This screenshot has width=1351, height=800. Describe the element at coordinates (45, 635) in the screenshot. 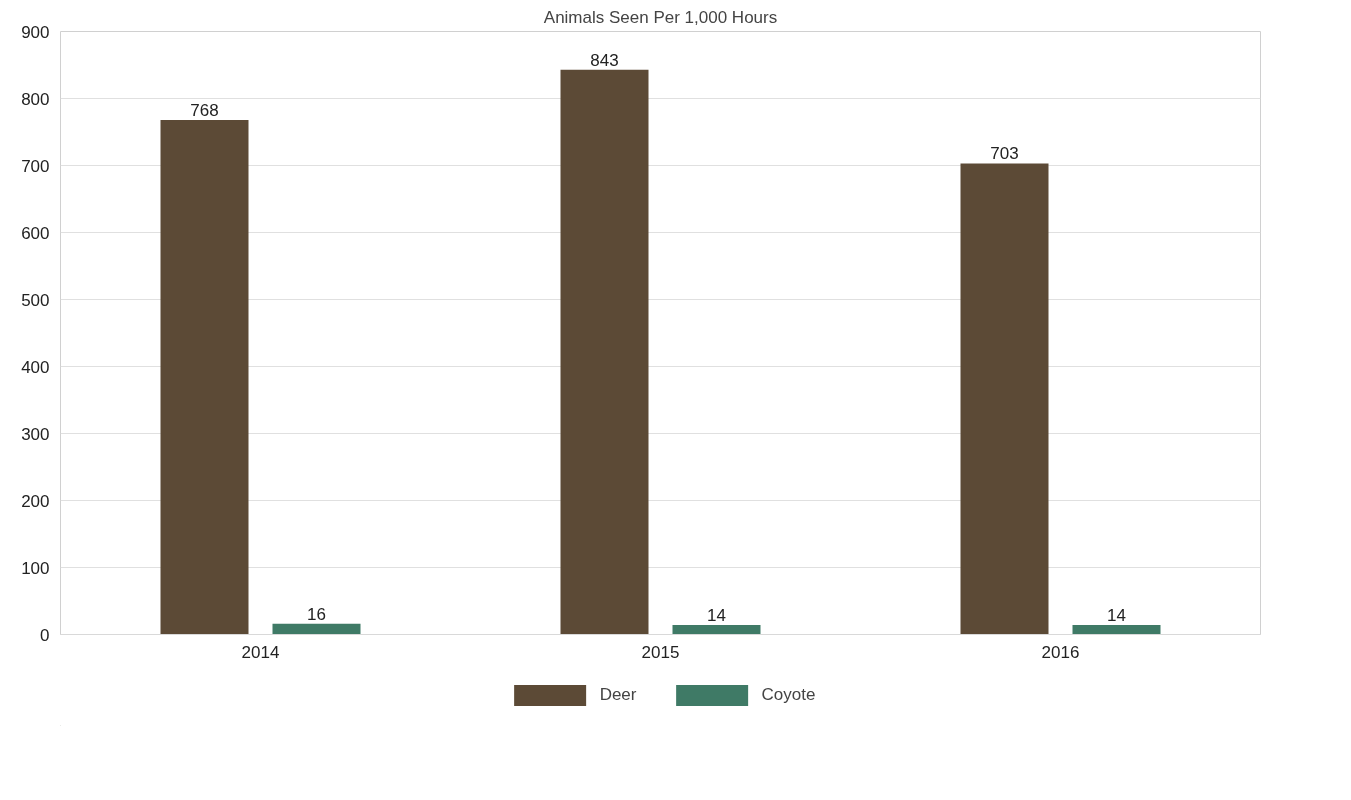

I see `y-tick-label: 0` at that location.